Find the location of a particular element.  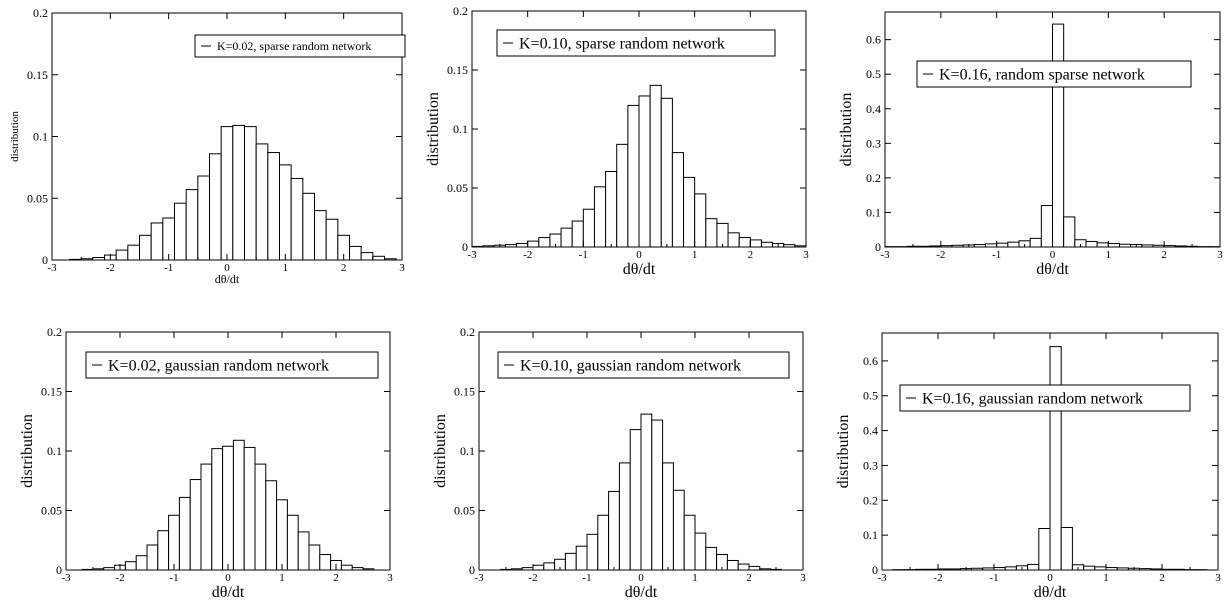

y-tick-label: 0.05 is located at coordinates (457, 188).